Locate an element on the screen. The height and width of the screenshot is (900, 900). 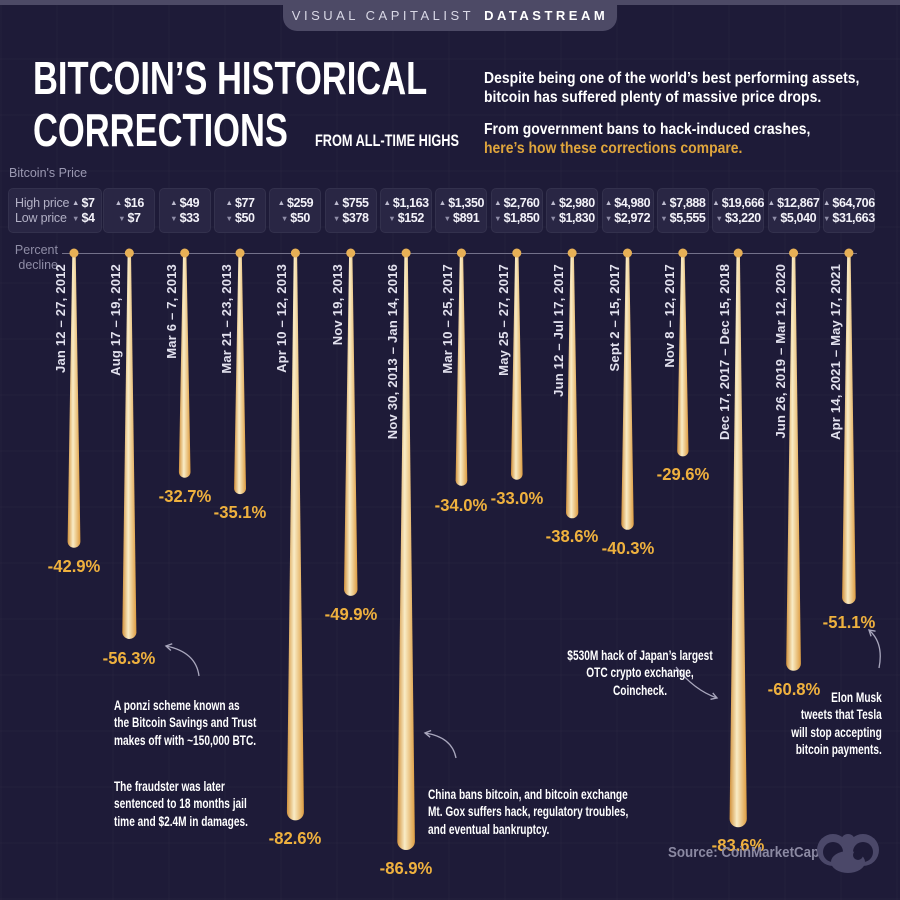
low-price-value: $378 is located at coordinates (355, 218).